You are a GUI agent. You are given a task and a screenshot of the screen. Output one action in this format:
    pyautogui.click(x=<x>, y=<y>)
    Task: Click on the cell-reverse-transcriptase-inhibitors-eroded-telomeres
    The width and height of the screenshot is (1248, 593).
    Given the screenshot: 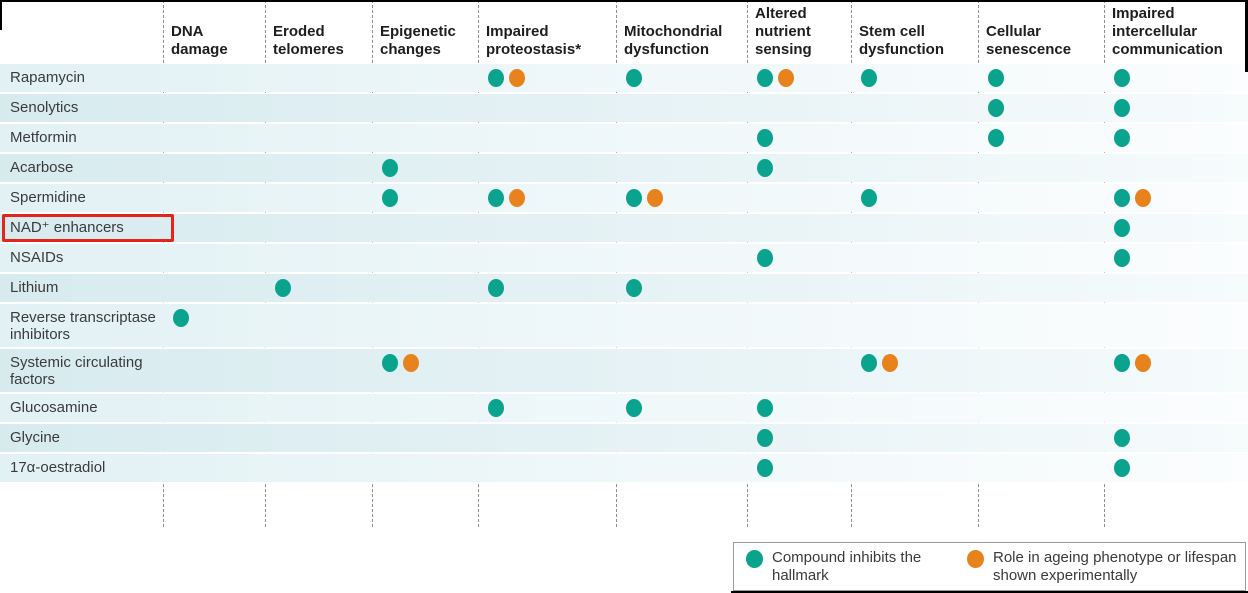 What is the action you would take?
    pyautogui.click(x=318, y=325)
    